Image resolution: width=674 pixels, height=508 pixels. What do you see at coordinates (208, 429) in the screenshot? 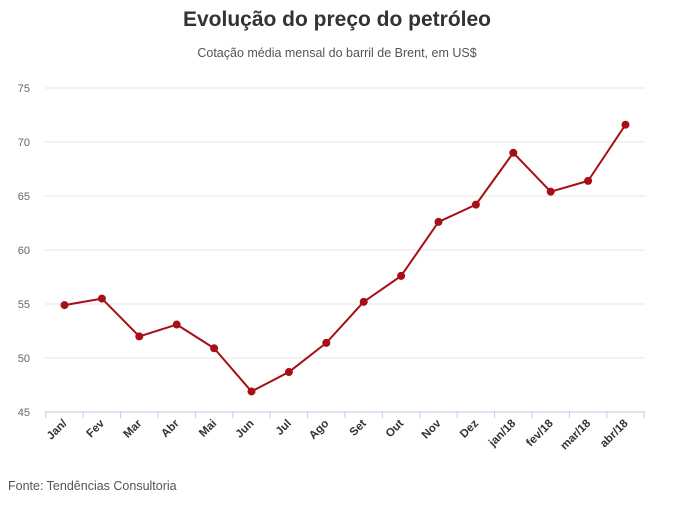
I see `x-tick-label: Mai` at bounding box center [208, 429].